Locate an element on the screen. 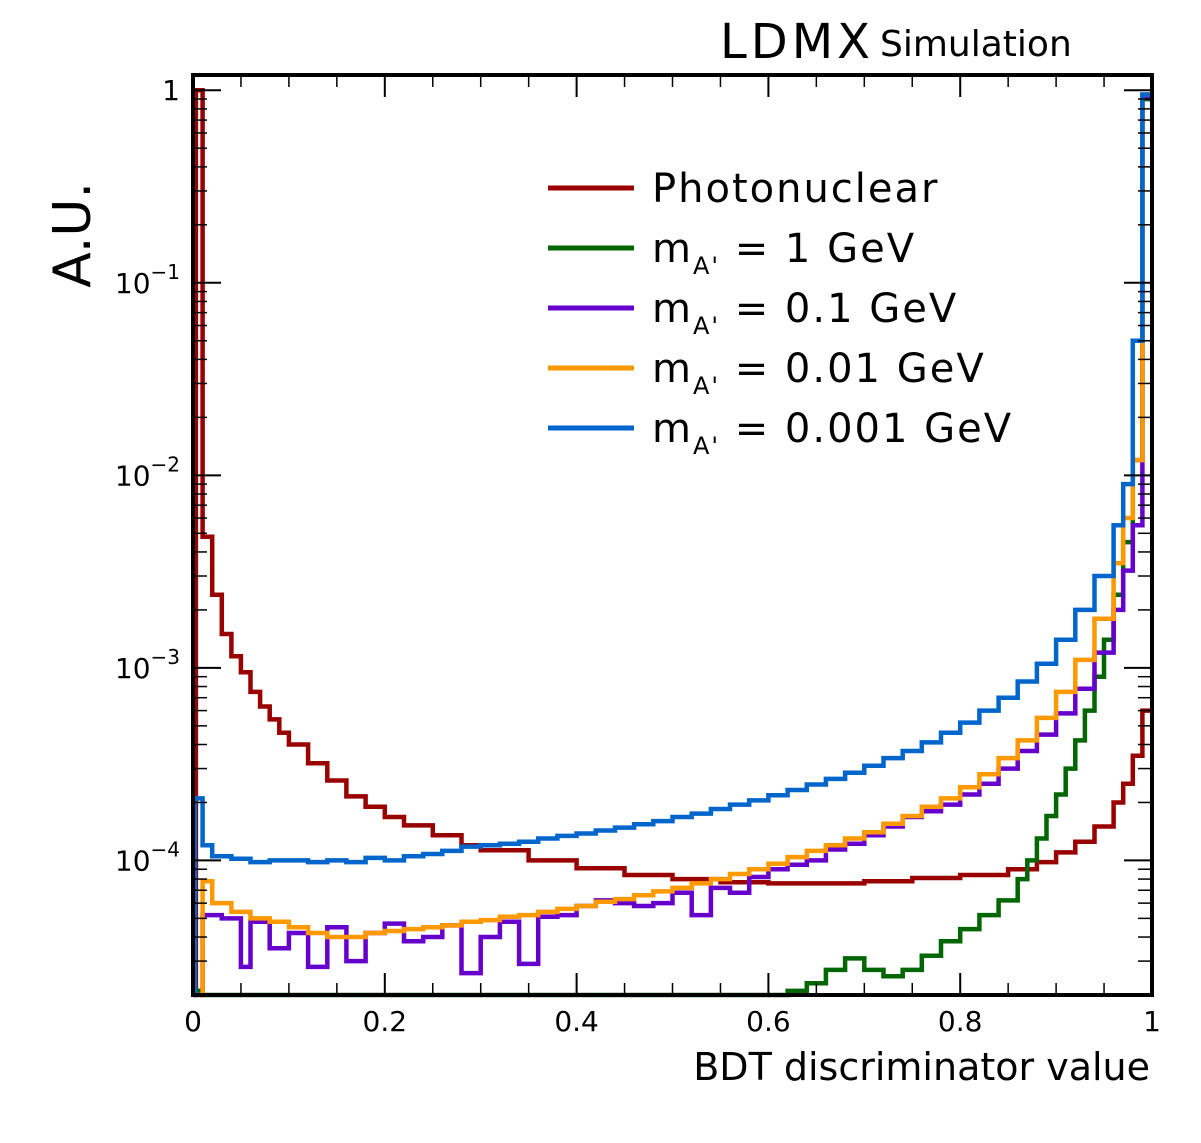 This screenshot has width=1201, height=1143. legend-label-1: mA' = 1 GeV is located at coordinates (784, 253).